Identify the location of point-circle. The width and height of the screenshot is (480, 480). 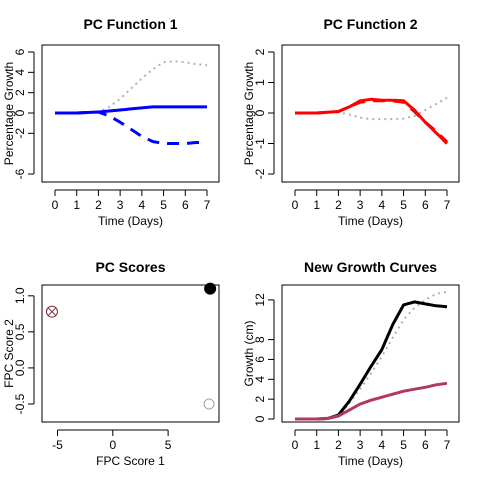
(51, 311).